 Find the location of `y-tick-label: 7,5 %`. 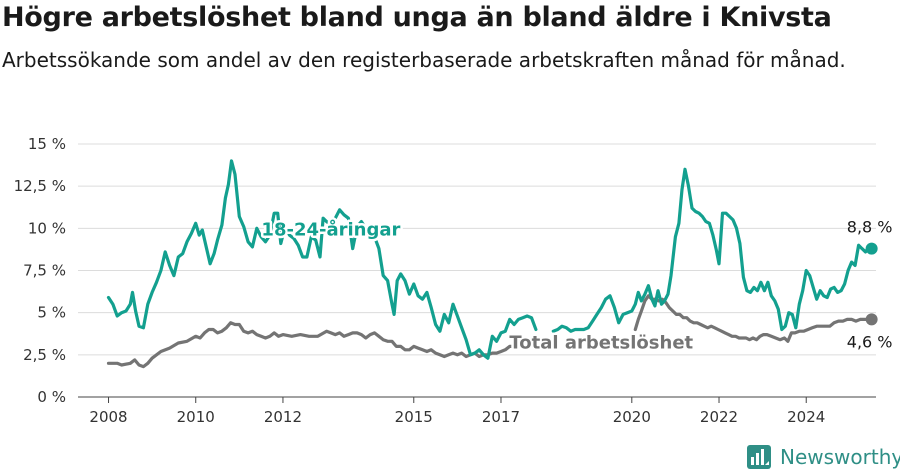

y-tick-label: 7,5 % is located at coordinates (44, 271).